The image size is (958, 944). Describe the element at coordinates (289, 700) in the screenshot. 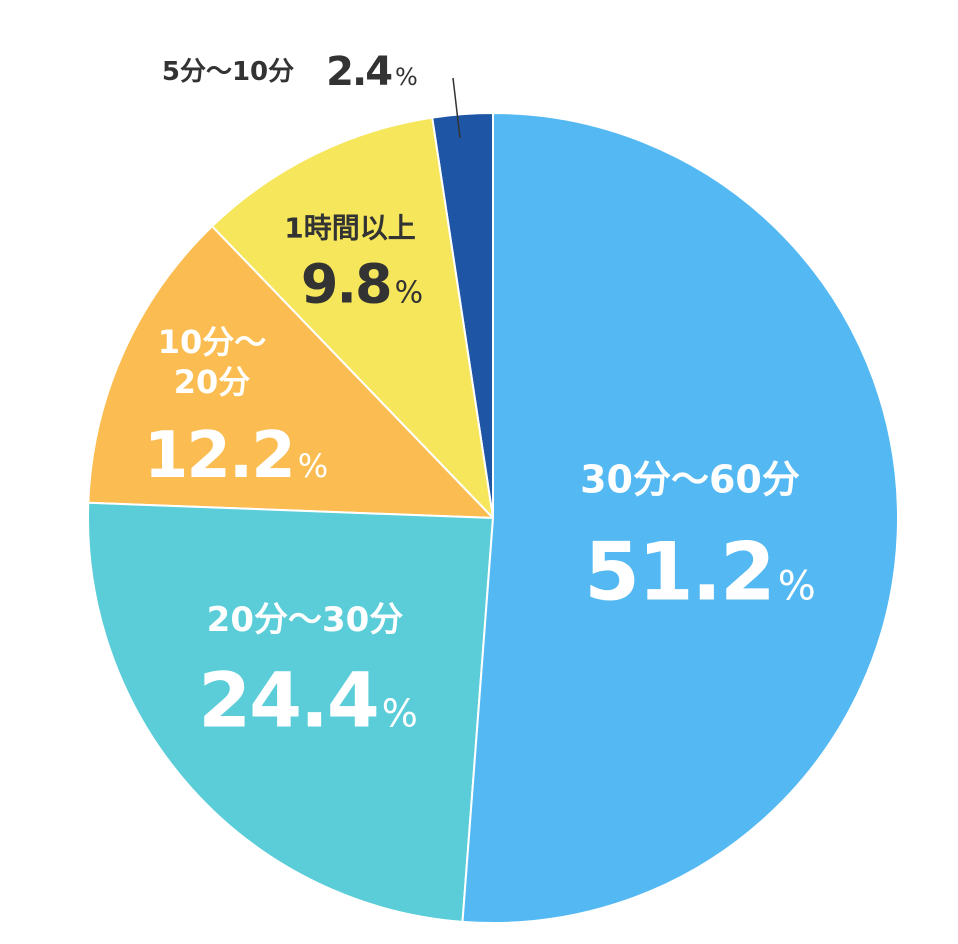

I see `value-label: 24.4` at that location.